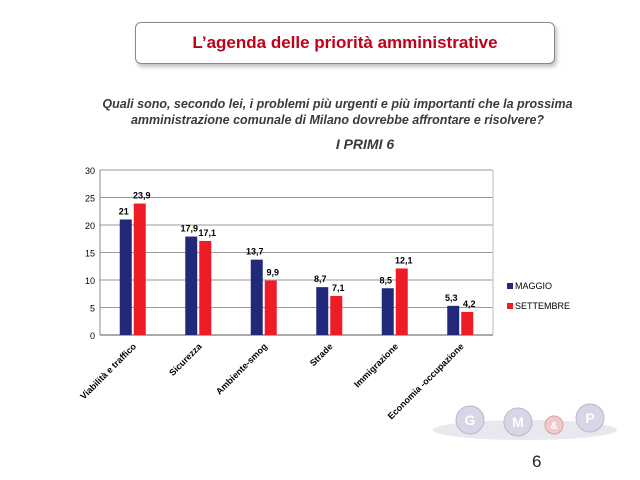  I want to click on gmp-logo: G M & P, so click(525, 421).